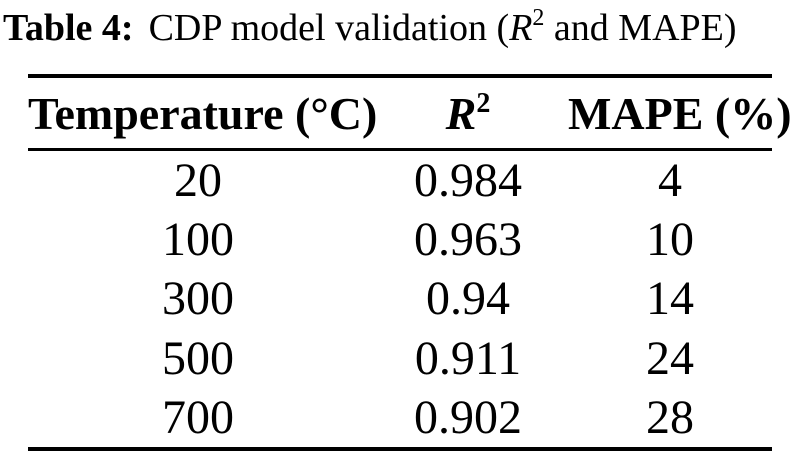  Describe the element at coordinates (483, 103) in the screenshot. I see `header-r-superscript: 2` at that location.